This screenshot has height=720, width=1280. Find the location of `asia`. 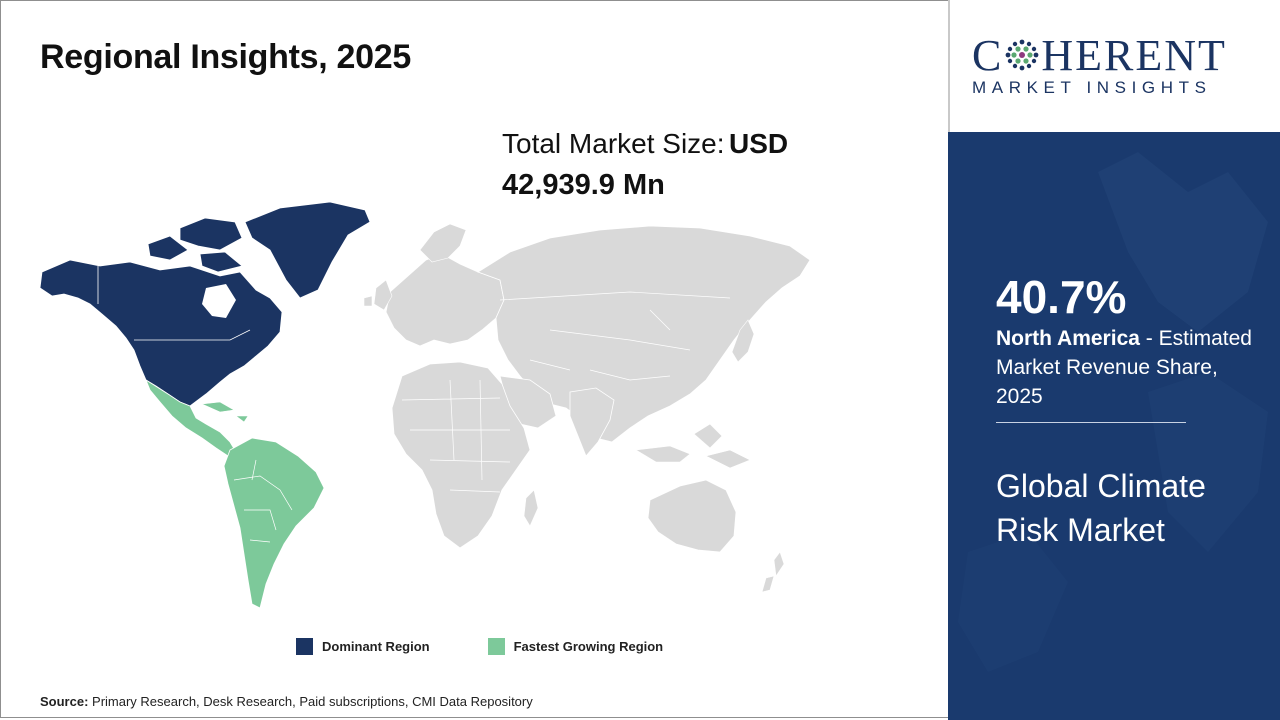

asia is located at coordinates (644, 334).